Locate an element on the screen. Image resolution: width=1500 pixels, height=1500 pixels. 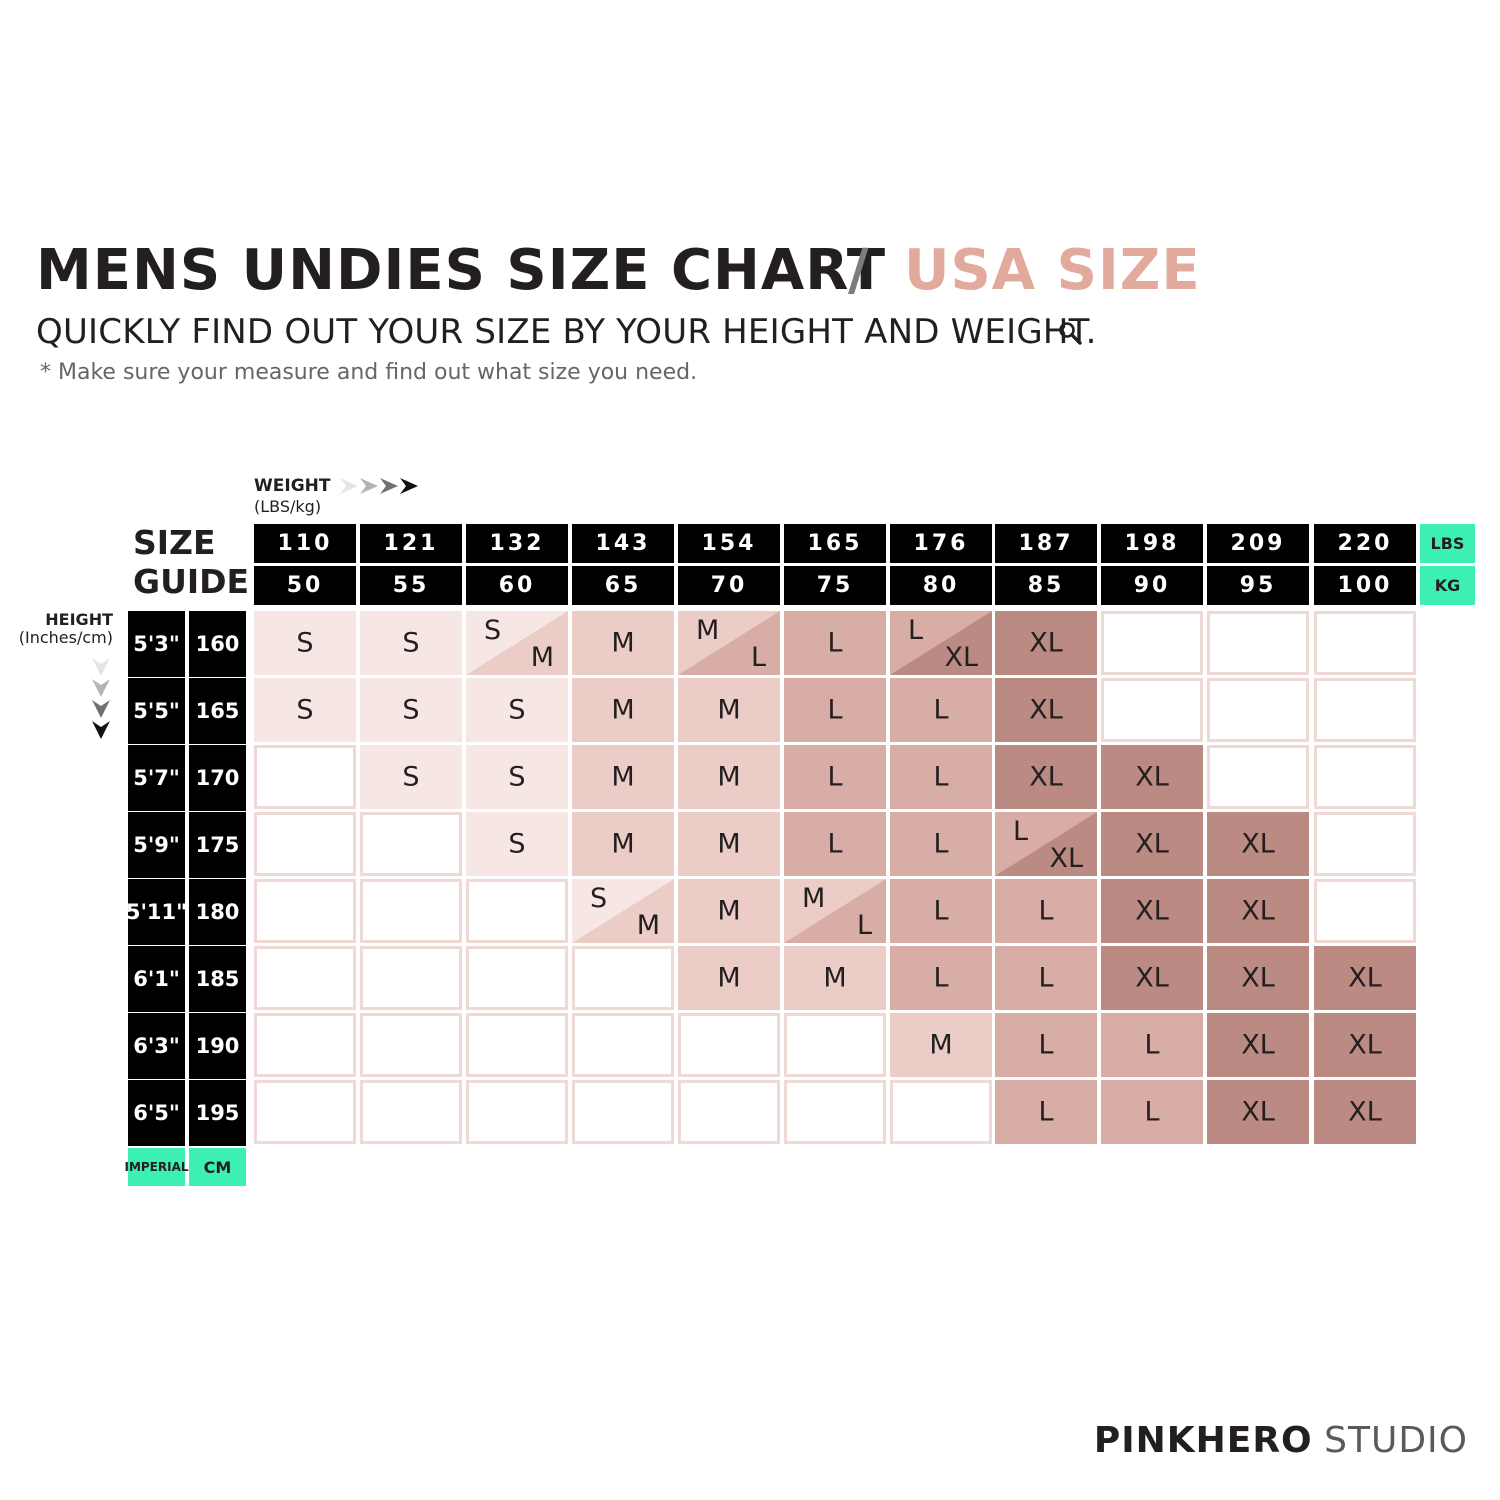
size-label-lower: M is located at coordinates (542, 657).